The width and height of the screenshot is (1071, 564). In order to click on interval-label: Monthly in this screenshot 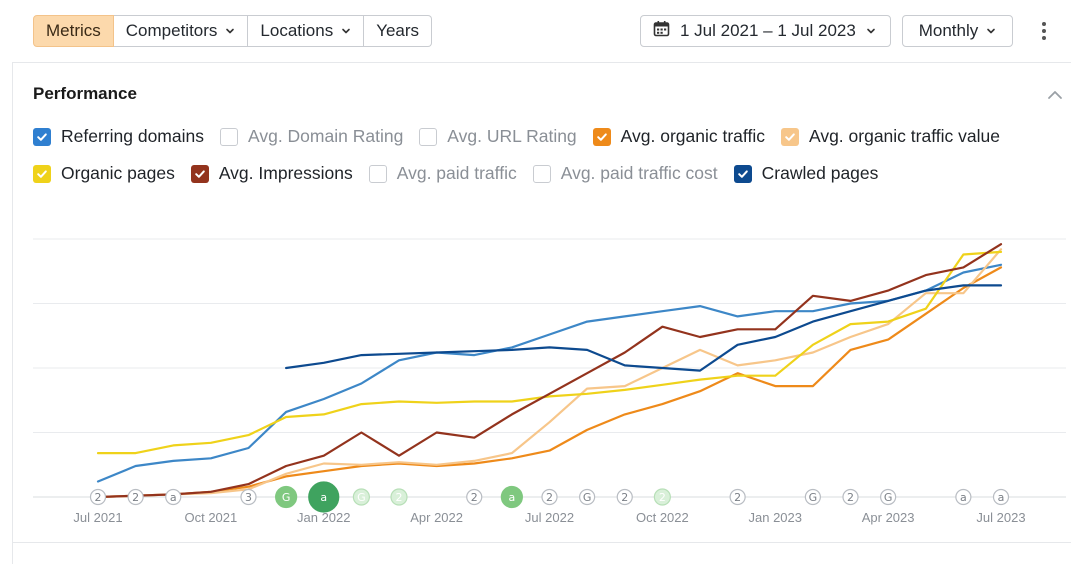, I will do `click(948, 30)`.